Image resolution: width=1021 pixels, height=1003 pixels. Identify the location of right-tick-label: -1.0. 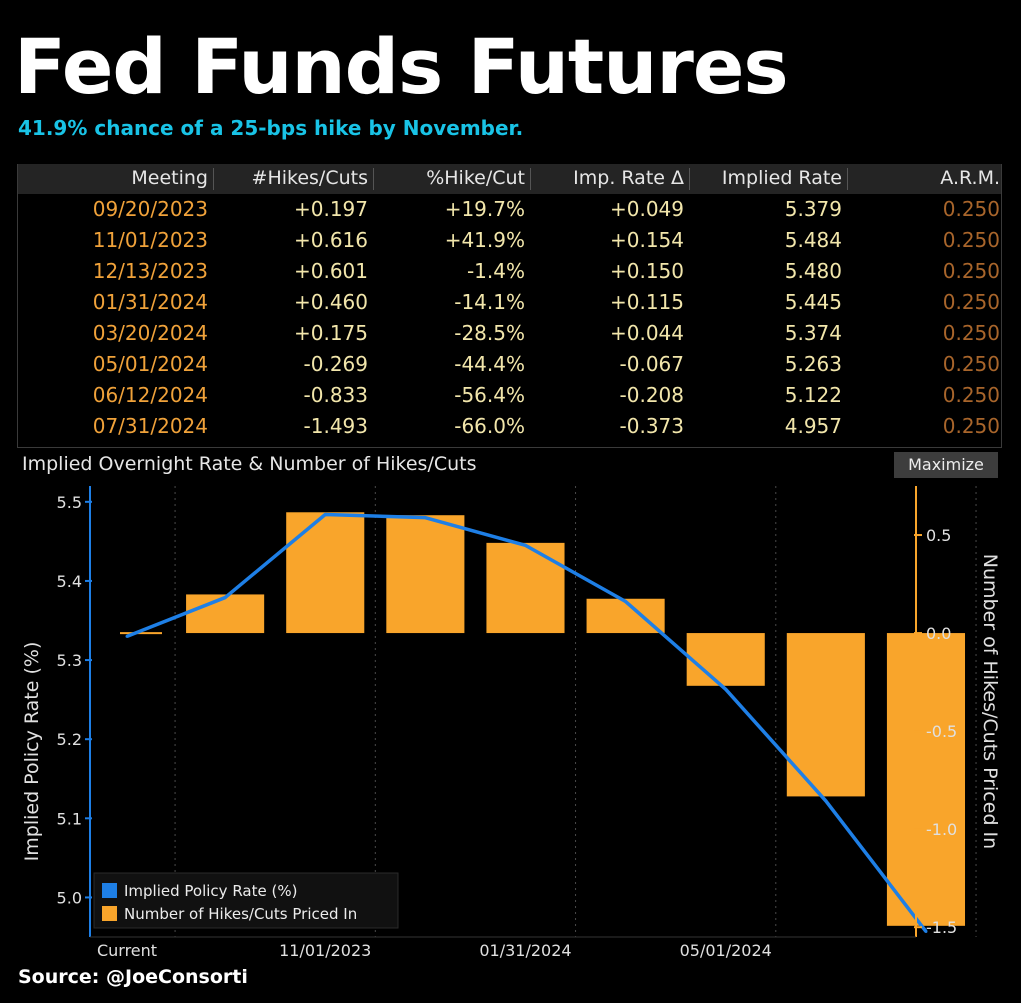
(941, 829).